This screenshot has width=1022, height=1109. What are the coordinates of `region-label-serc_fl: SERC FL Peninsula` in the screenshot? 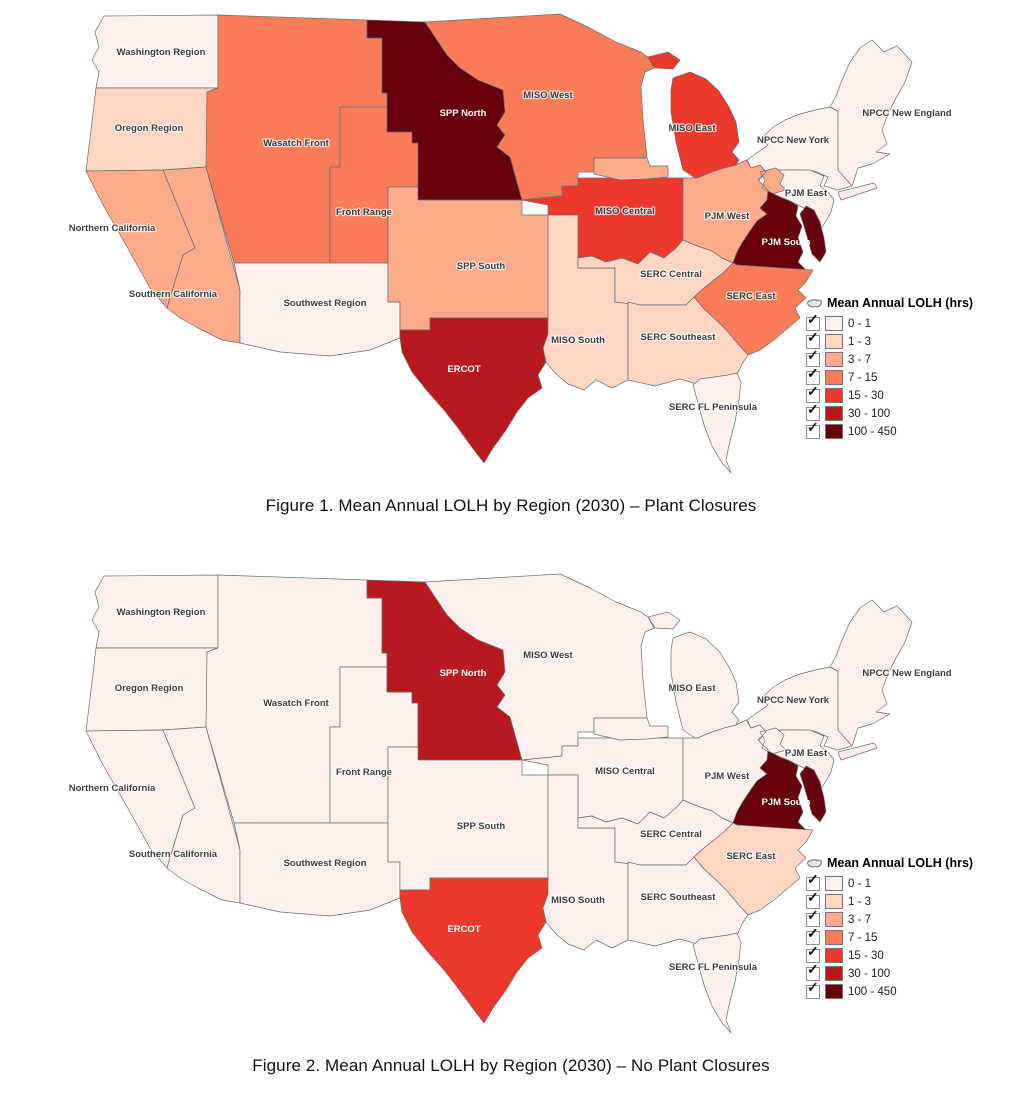 It's located at (713, 967).